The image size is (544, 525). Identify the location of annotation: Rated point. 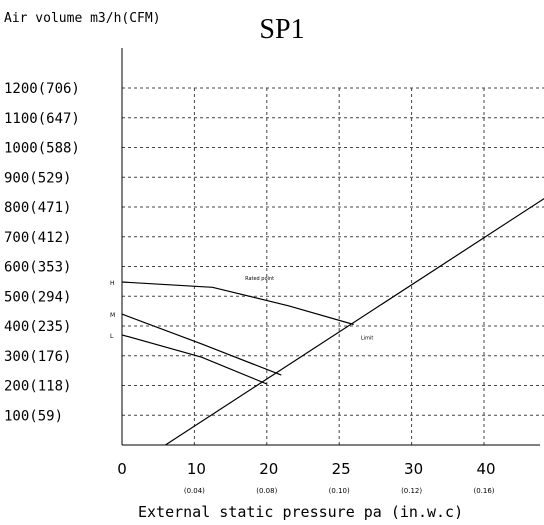
(259, 279).